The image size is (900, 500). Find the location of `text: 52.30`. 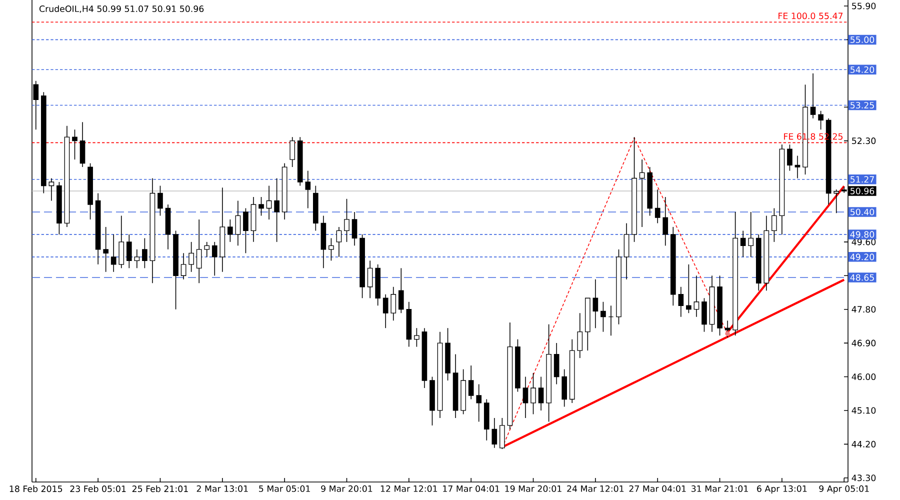

text: 52.30 is located at coordinates (864, 141).